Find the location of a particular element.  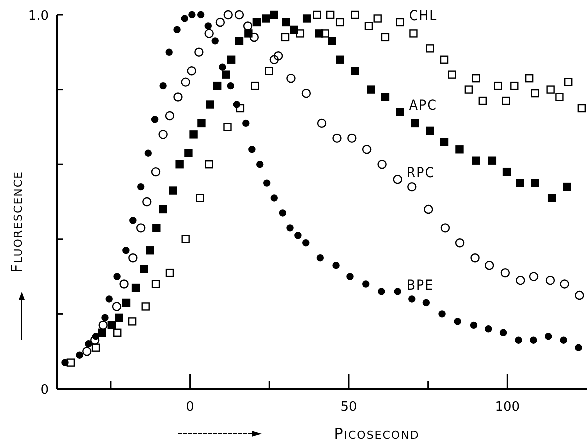

x-axis-title: Picosecond is located at coordinates (377, 434).